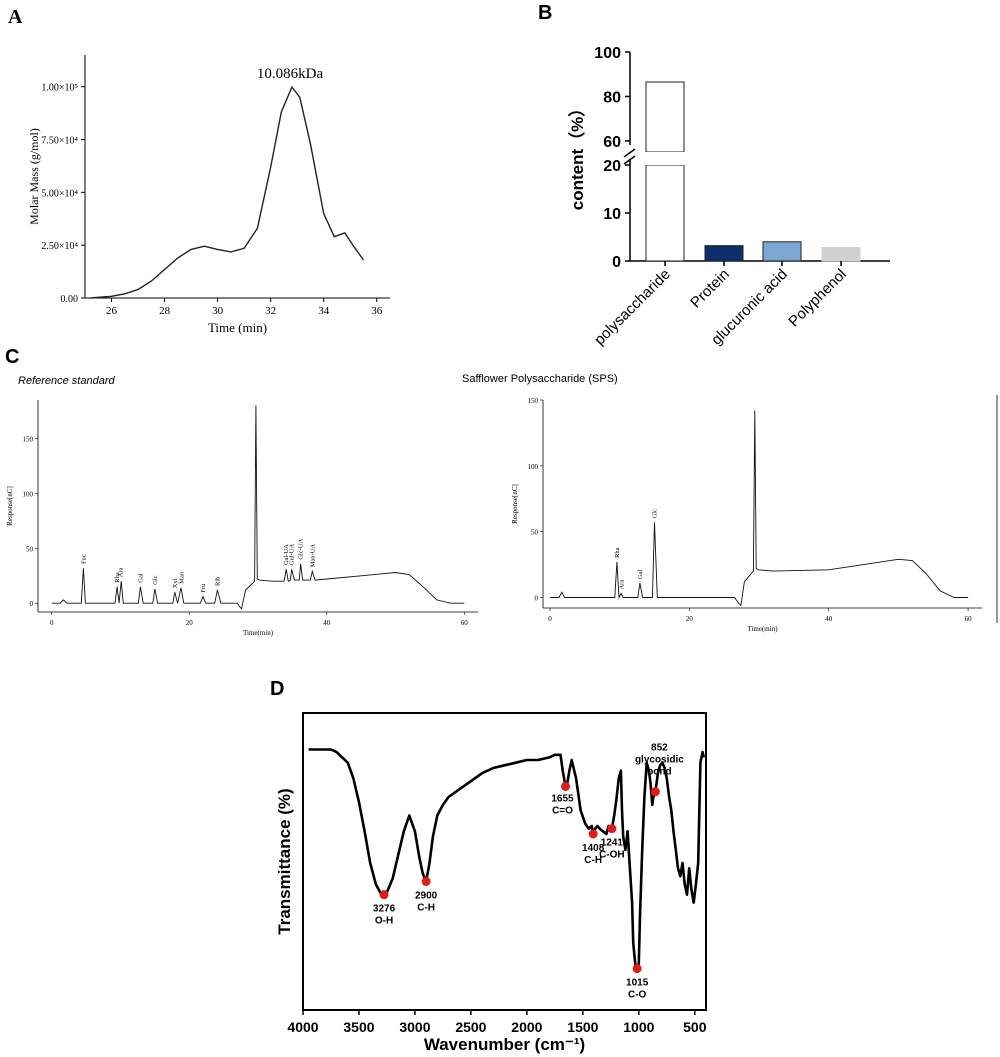 The image size is (1000, 1057). I want to click on cl-y-tick-label: 0, so click(32, 604).